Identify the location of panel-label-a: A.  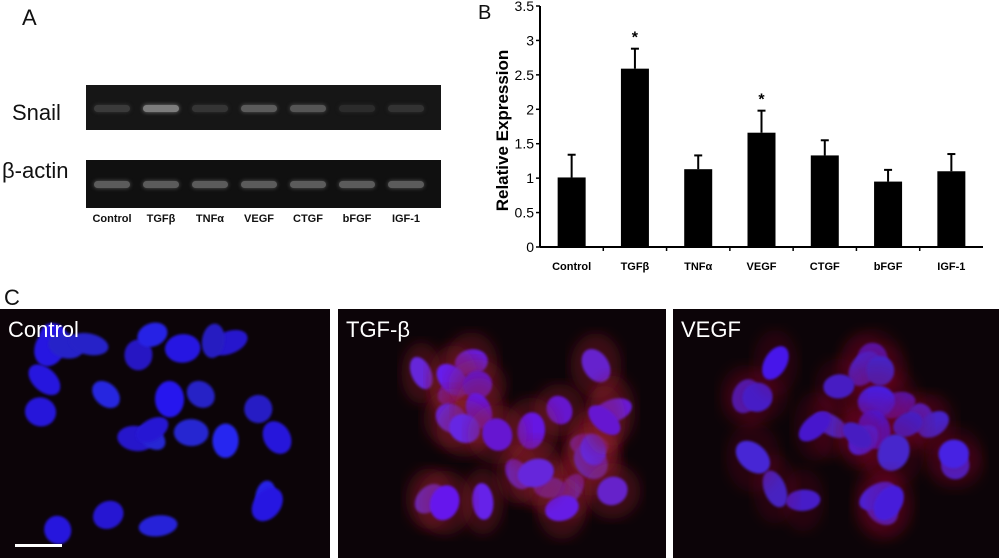
(29, 17).